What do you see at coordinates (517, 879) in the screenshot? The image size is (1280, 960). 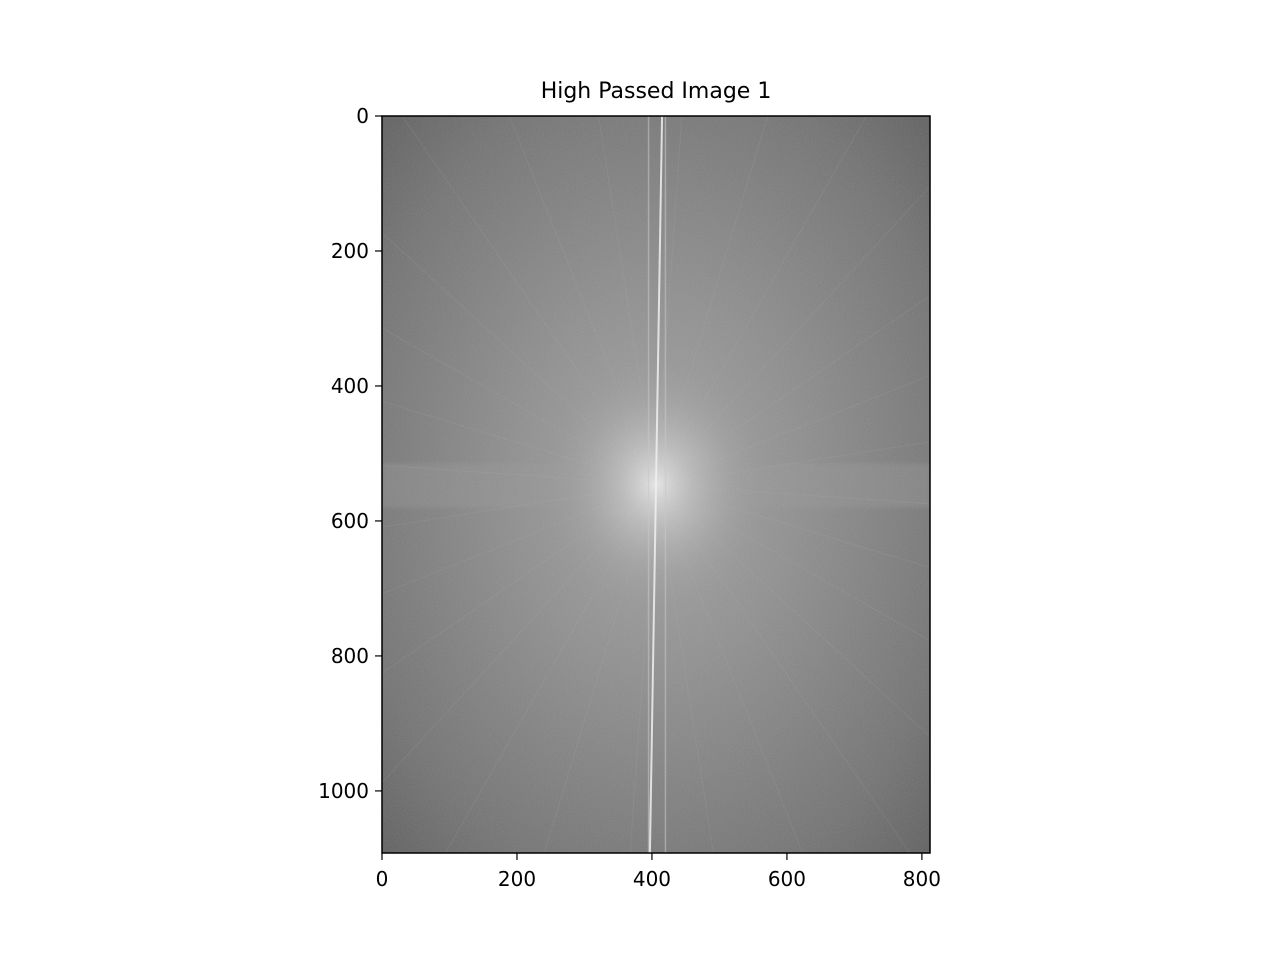 I see `x-tick-label: 200` at bounding box center [517, 879].